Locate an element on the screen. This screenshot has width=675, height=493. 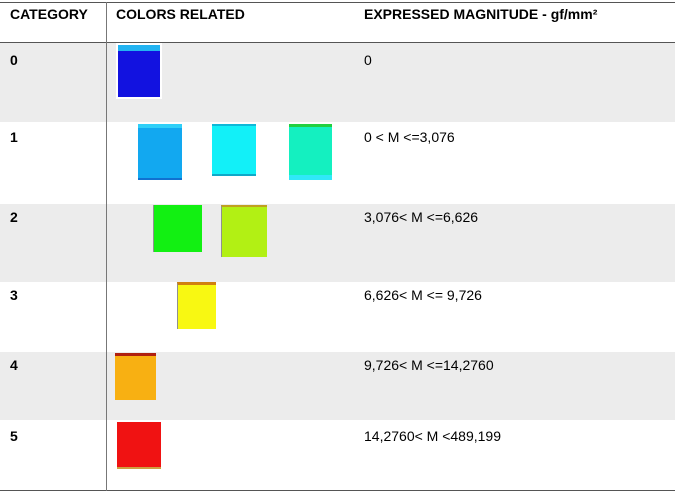
magnitude-cell: 6,626< M <= 9,726 is located at coordinates (423, 295).